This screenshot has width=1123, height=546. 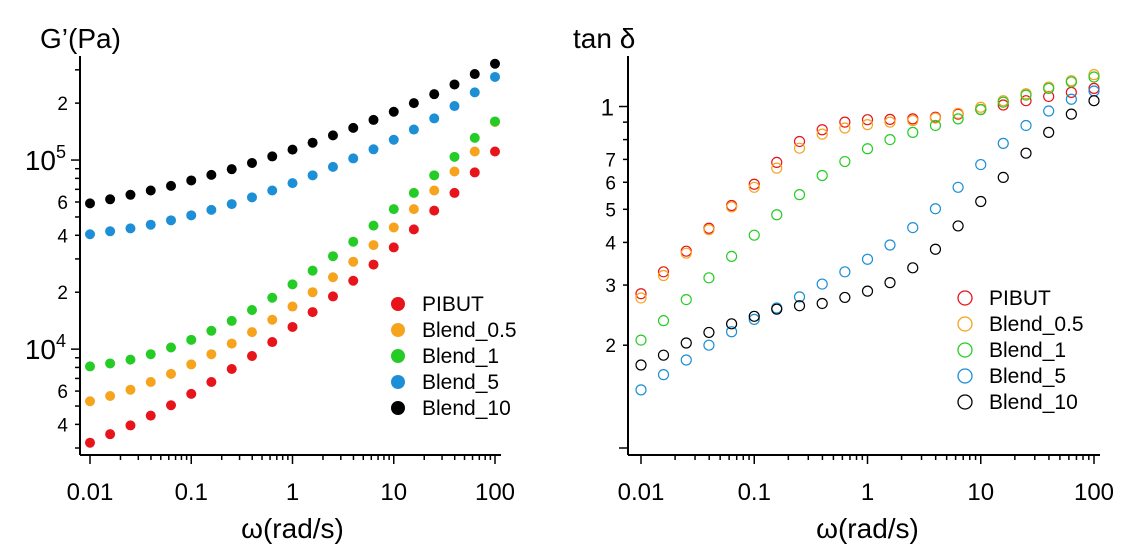 I want to click on y-minor-label: 6, so click(x=62, y=203).